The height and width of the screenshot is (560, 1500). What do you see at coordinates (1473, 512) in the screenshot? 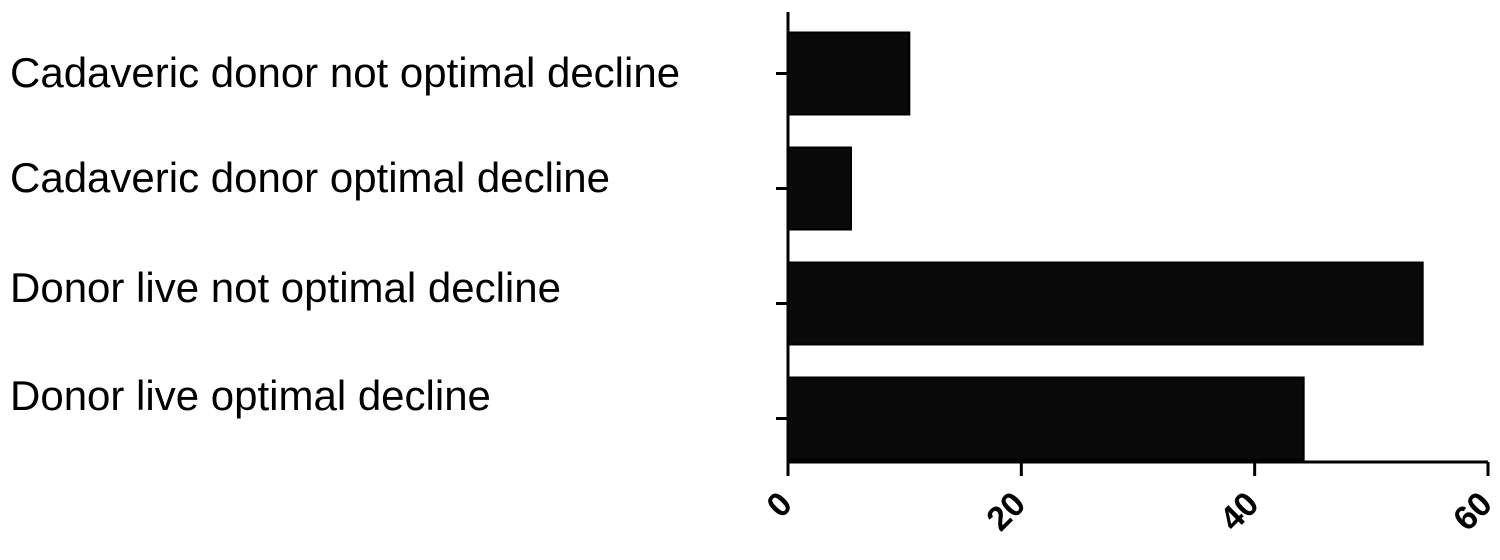
I see `x-tick-label: 60` at bounding box center [1473, 512].